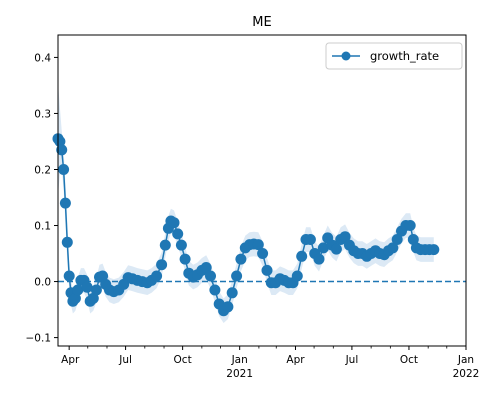  I want to click on y-tick-label-0: −0.1, so click(39, 339).